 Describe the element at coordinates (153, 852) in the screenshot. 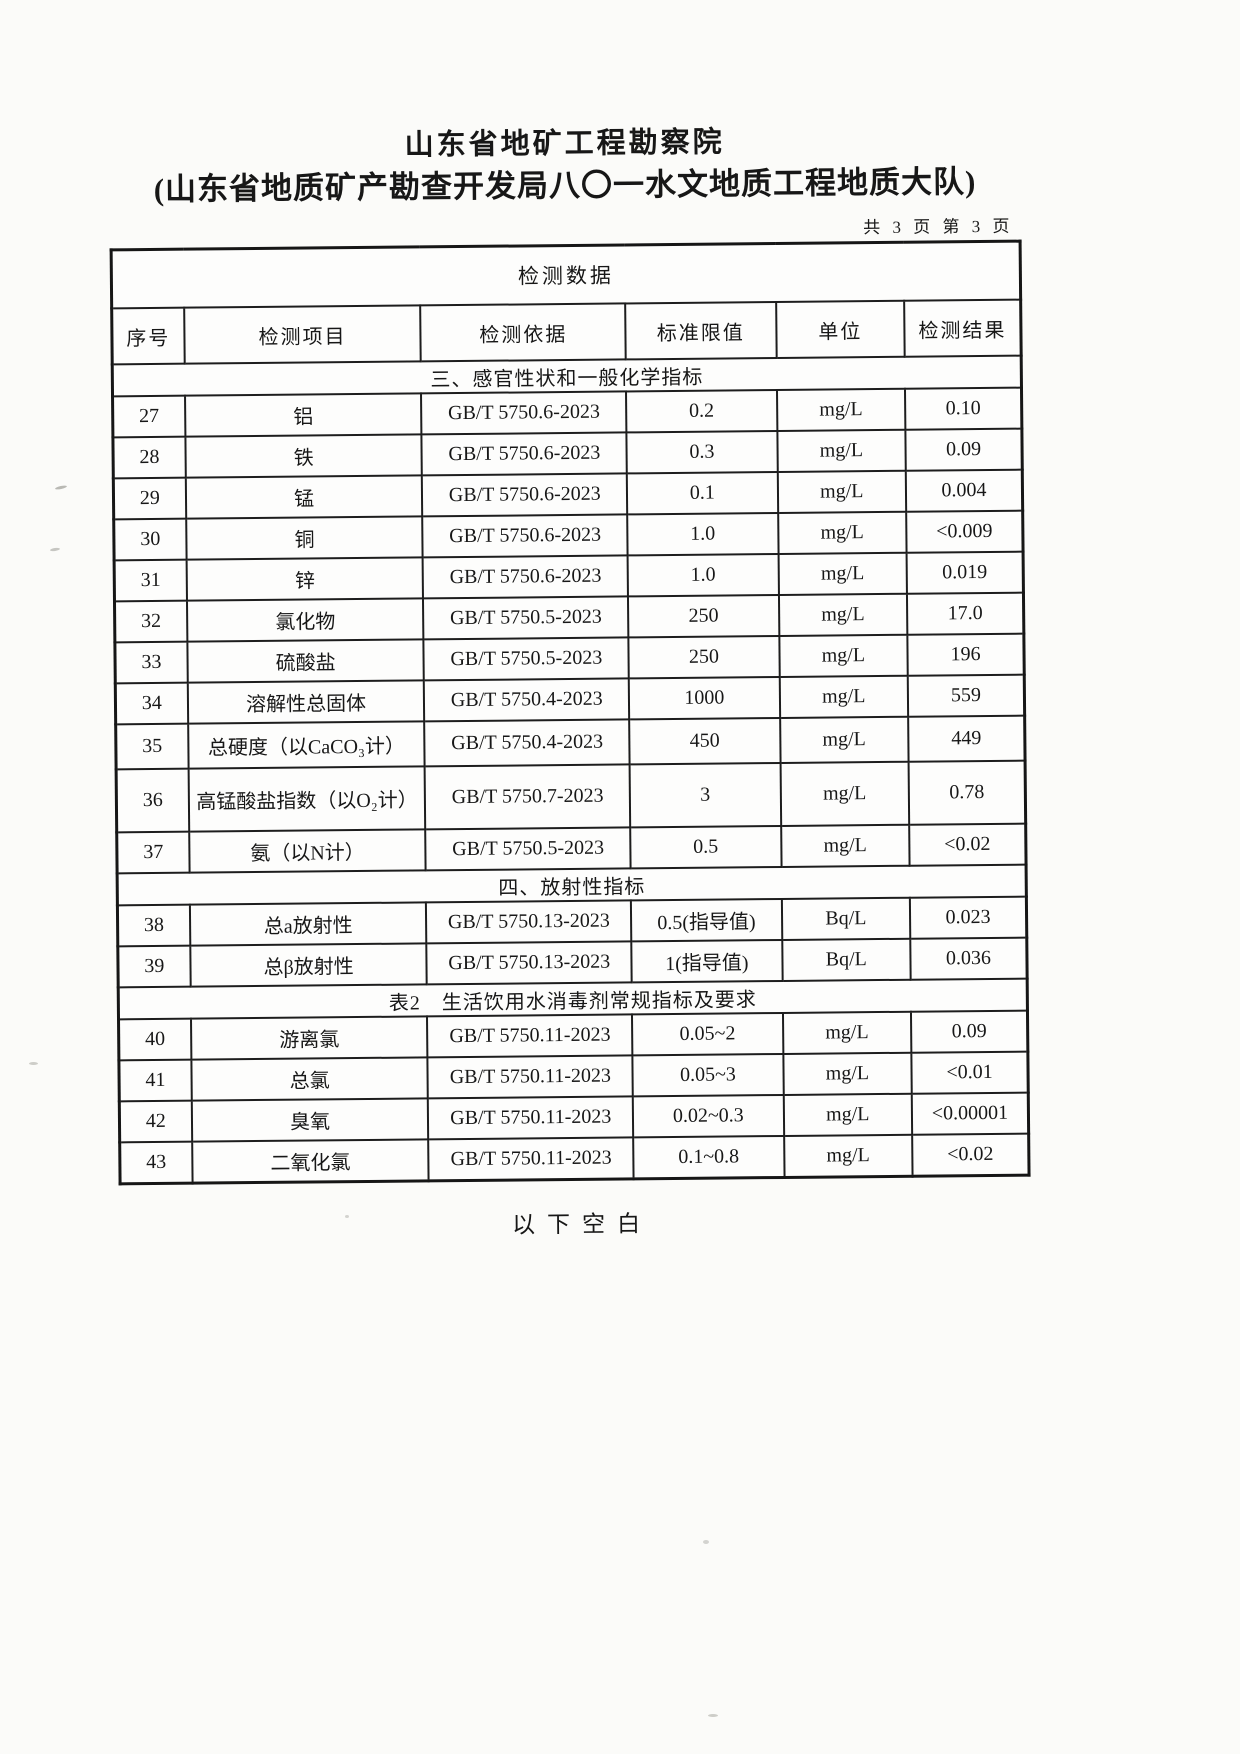

I see `cell-seq: 37` at that location.